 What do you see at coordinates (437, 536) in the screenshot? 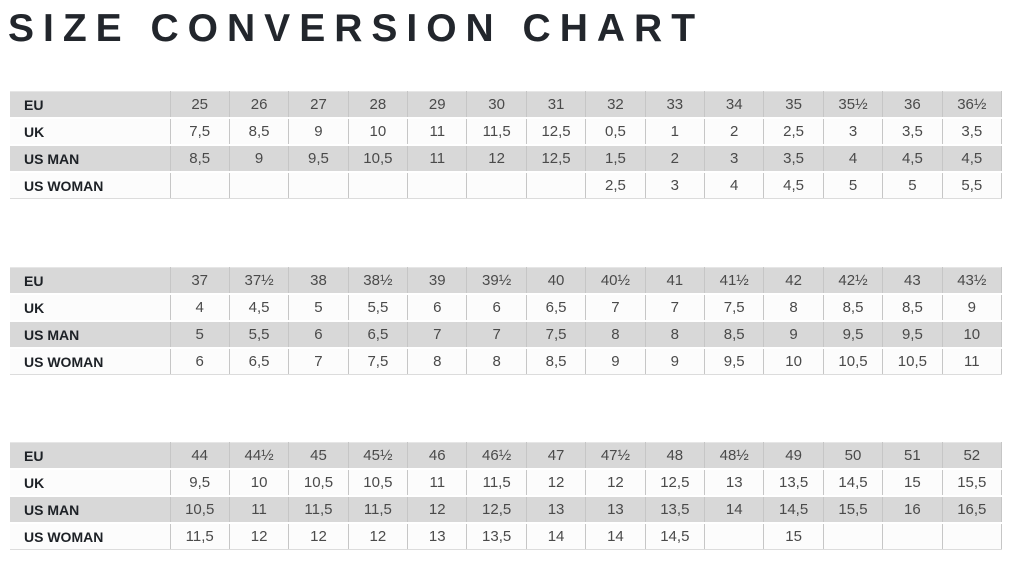
I see `size-cell: 13` at bounding box center [437, 536].